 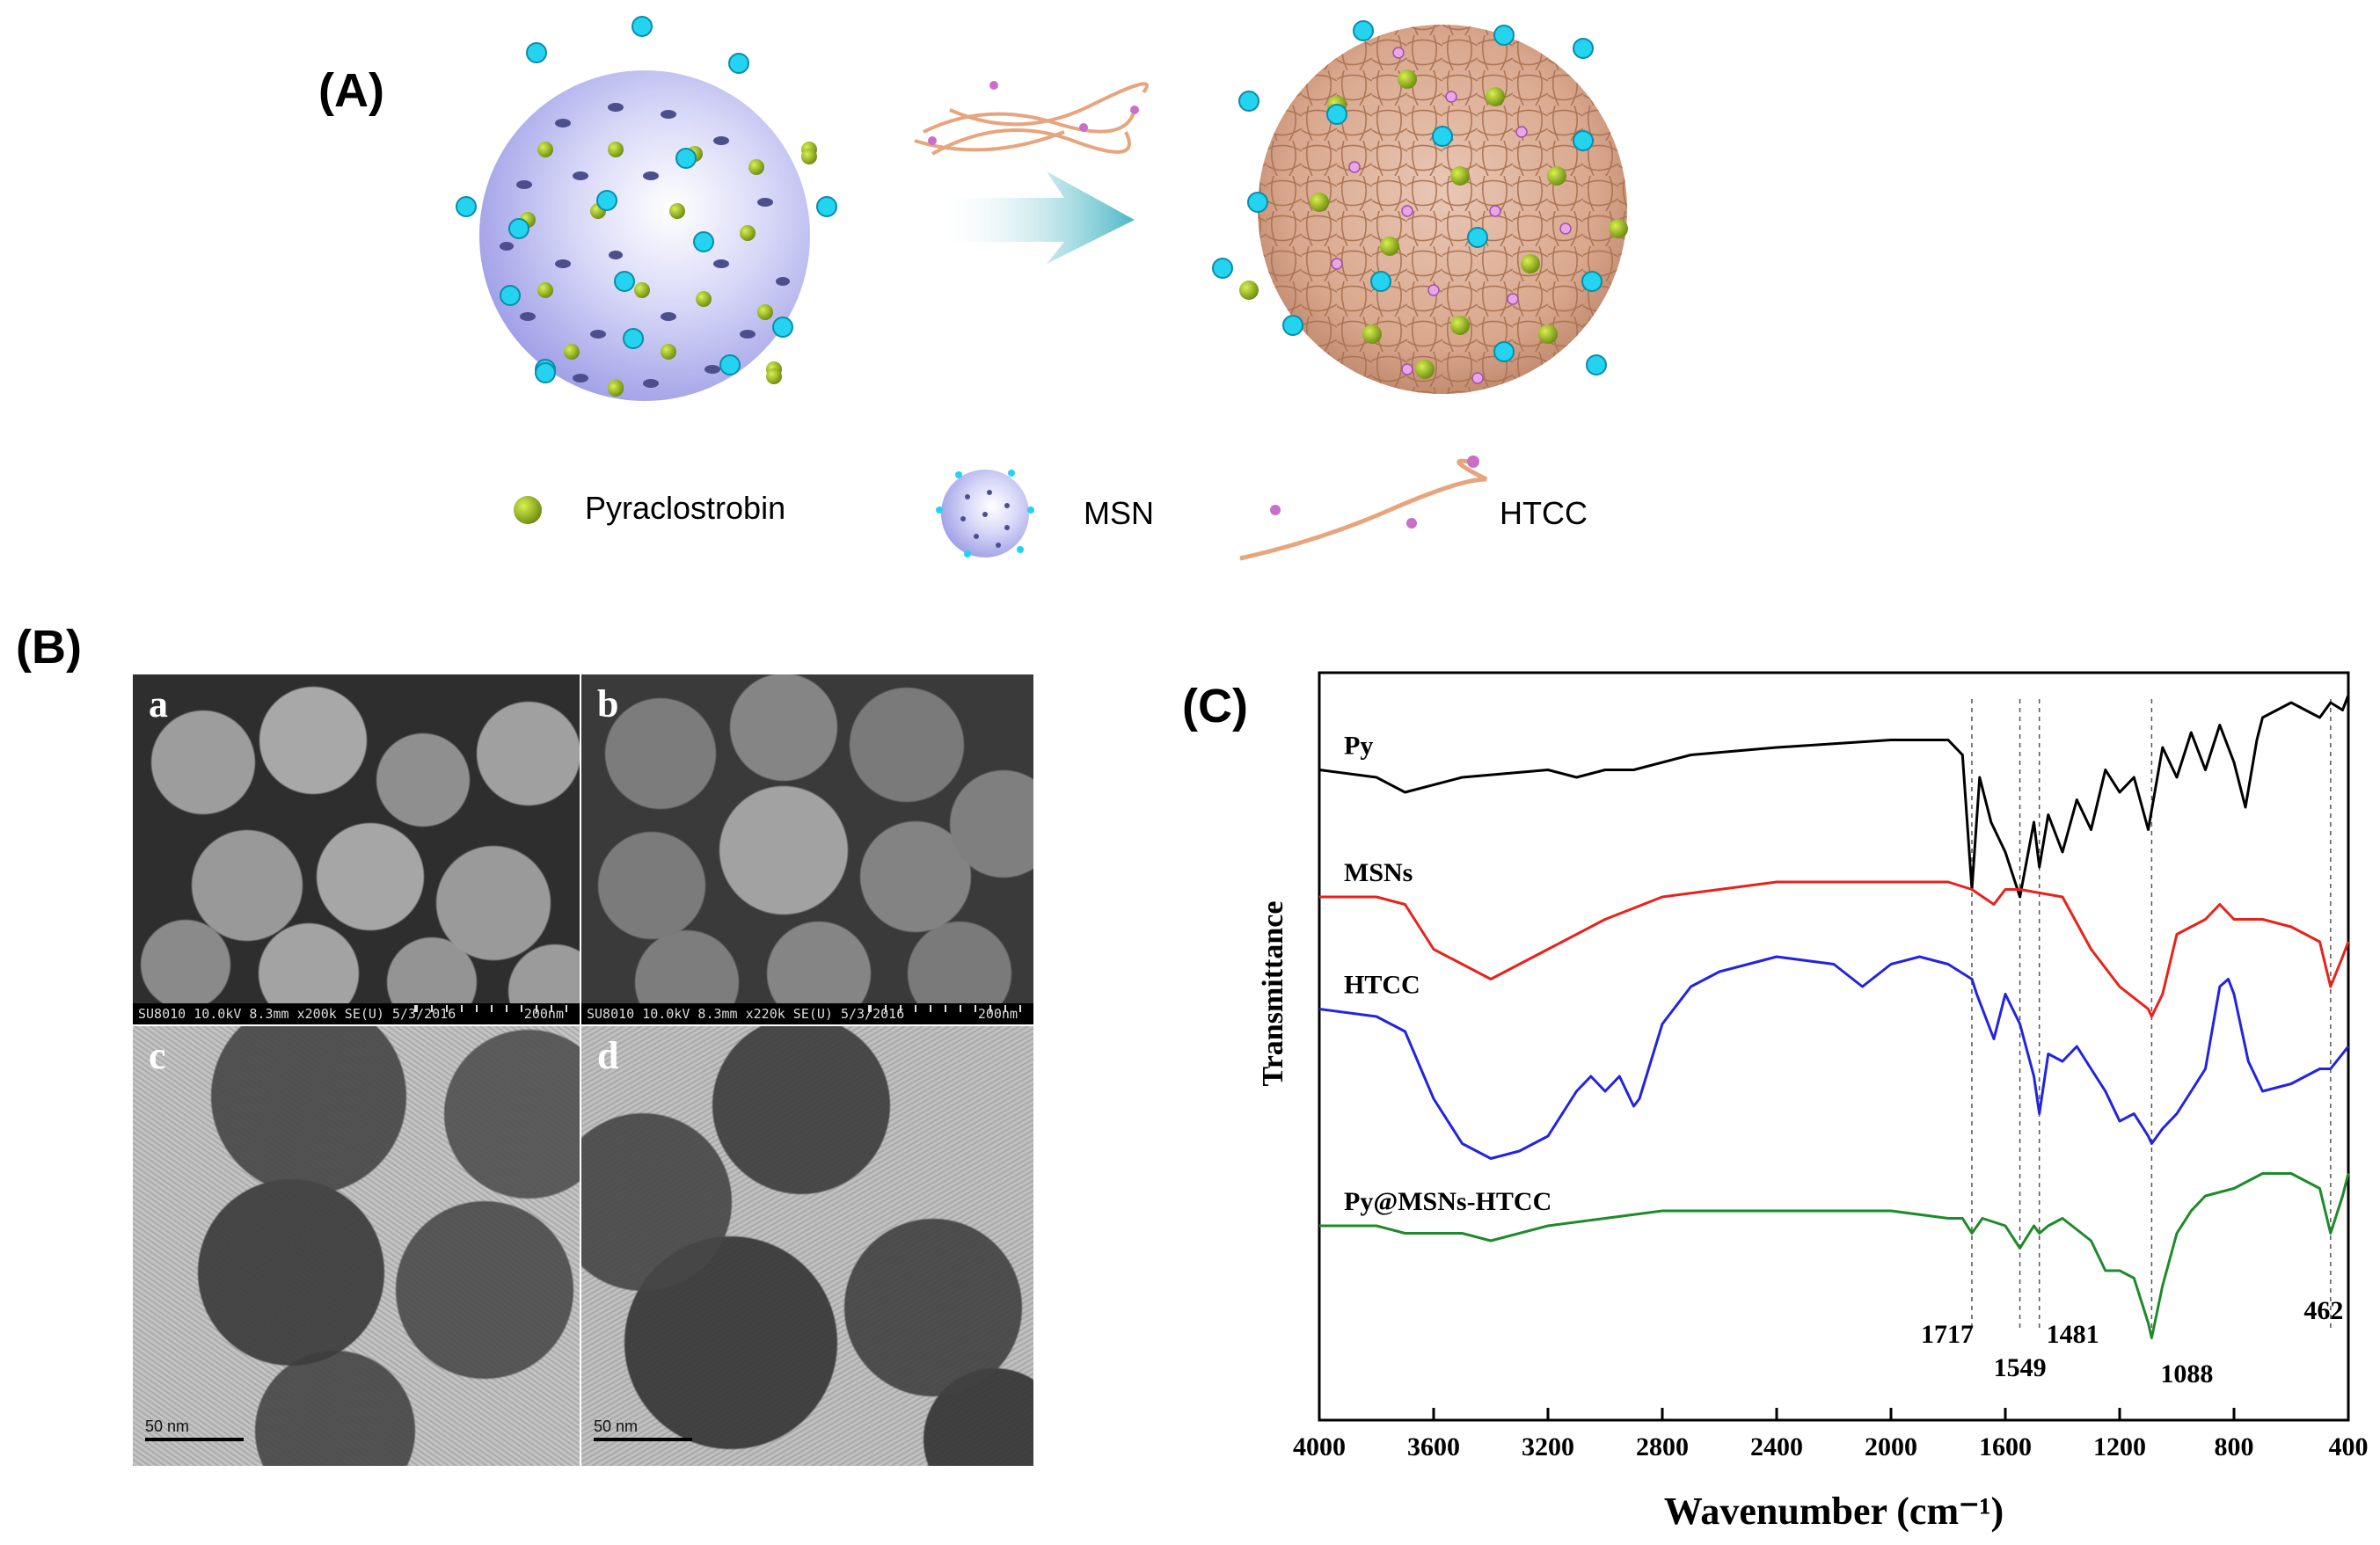 I want to click on ftir-y-axis-label: Transmittance, so click(x=1273, y=994).